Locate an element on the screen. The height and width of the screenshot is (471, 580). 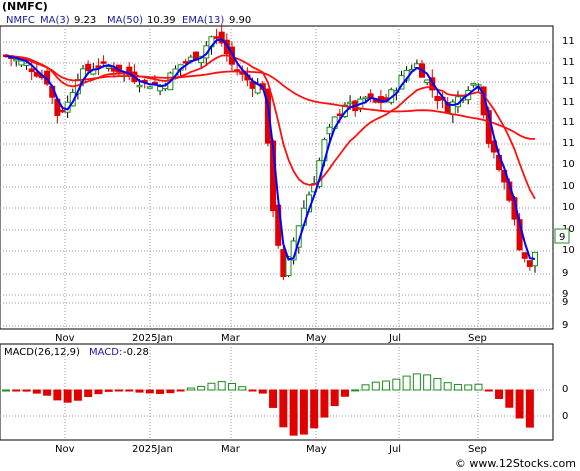
price-x-label: 2025Jan is located at coordinates (152, 338).